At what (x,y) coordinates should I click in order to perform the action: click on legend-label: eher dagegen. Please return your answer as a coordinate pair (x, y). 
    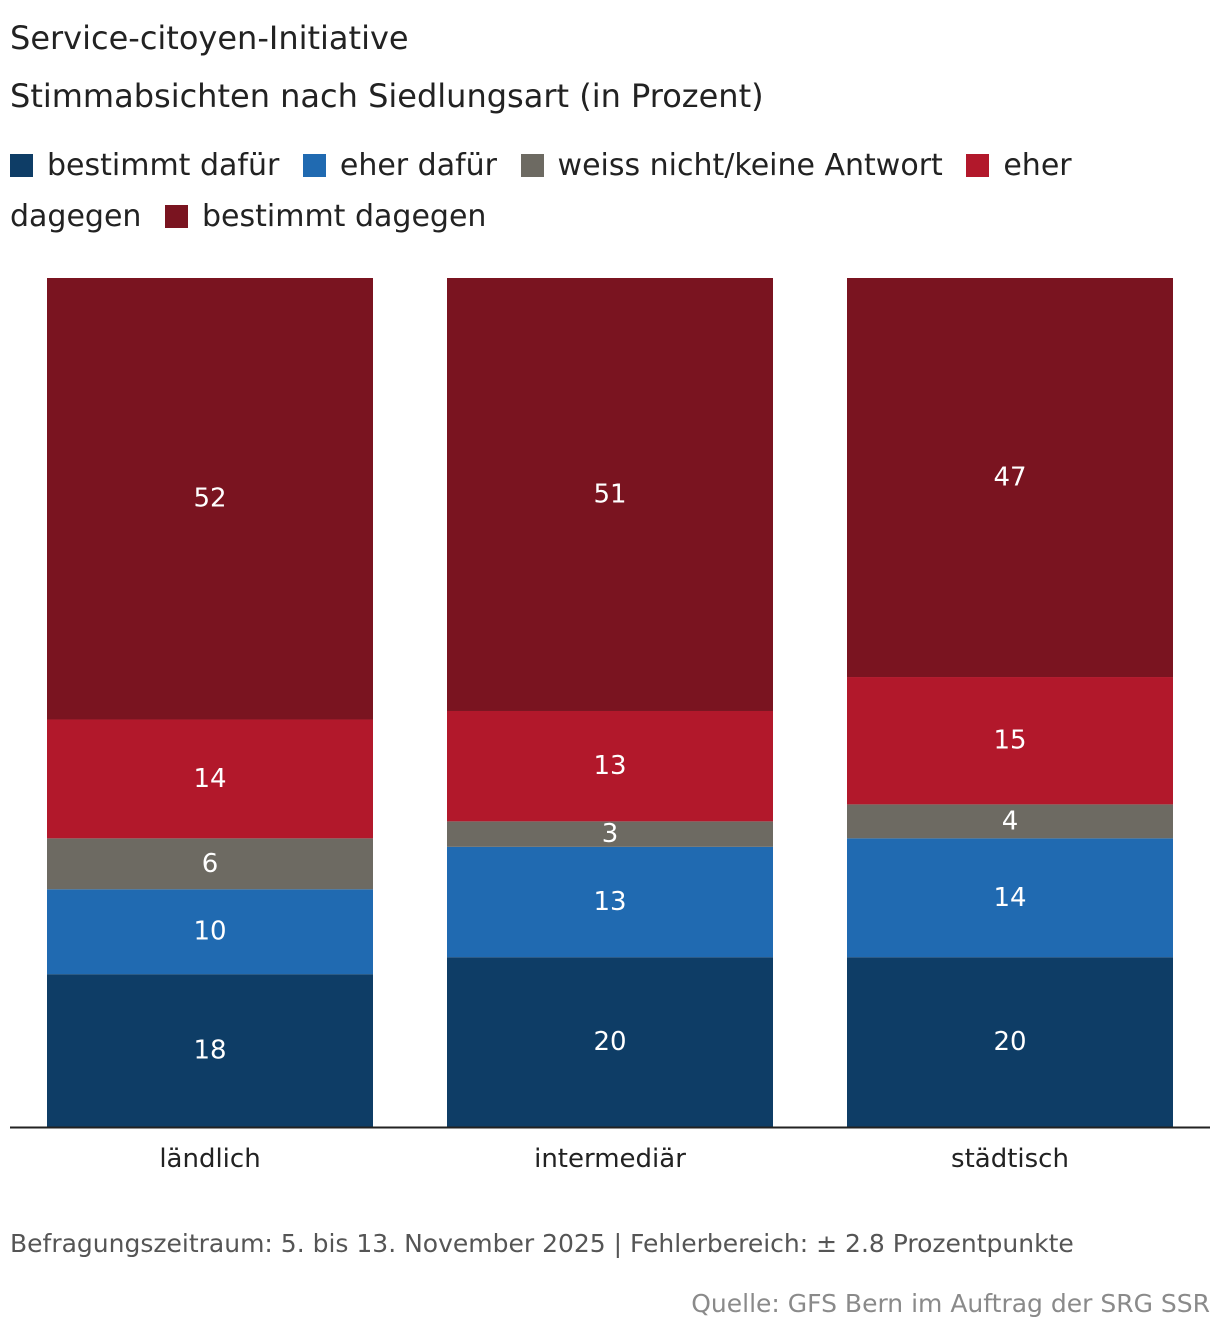
    Looking at the image, I should click on (541, 191).